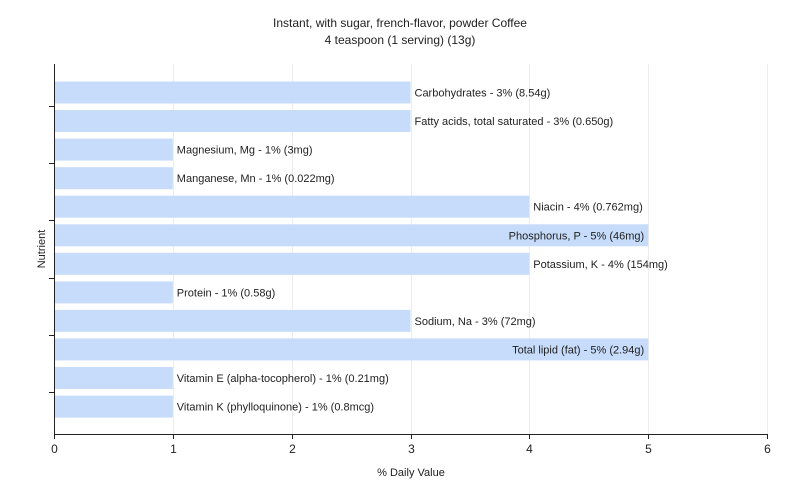  I want to click on x-tick-label-1: 1, so click(173, 449).